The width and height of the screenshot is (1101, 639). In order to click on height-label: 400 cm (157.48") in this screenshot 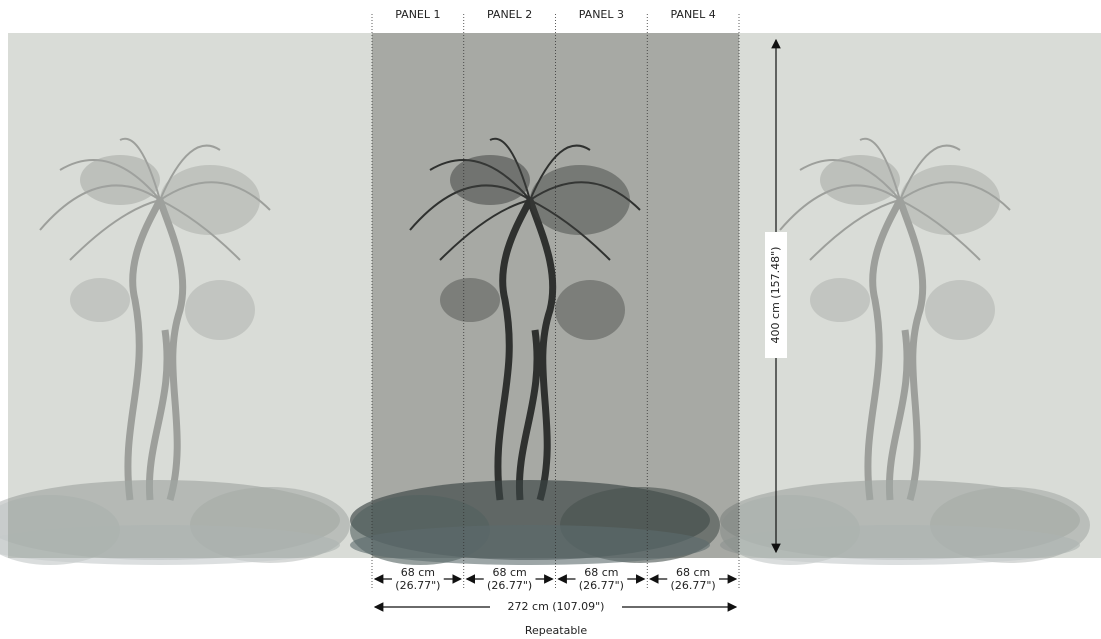, I will do `click(775, 295)`.